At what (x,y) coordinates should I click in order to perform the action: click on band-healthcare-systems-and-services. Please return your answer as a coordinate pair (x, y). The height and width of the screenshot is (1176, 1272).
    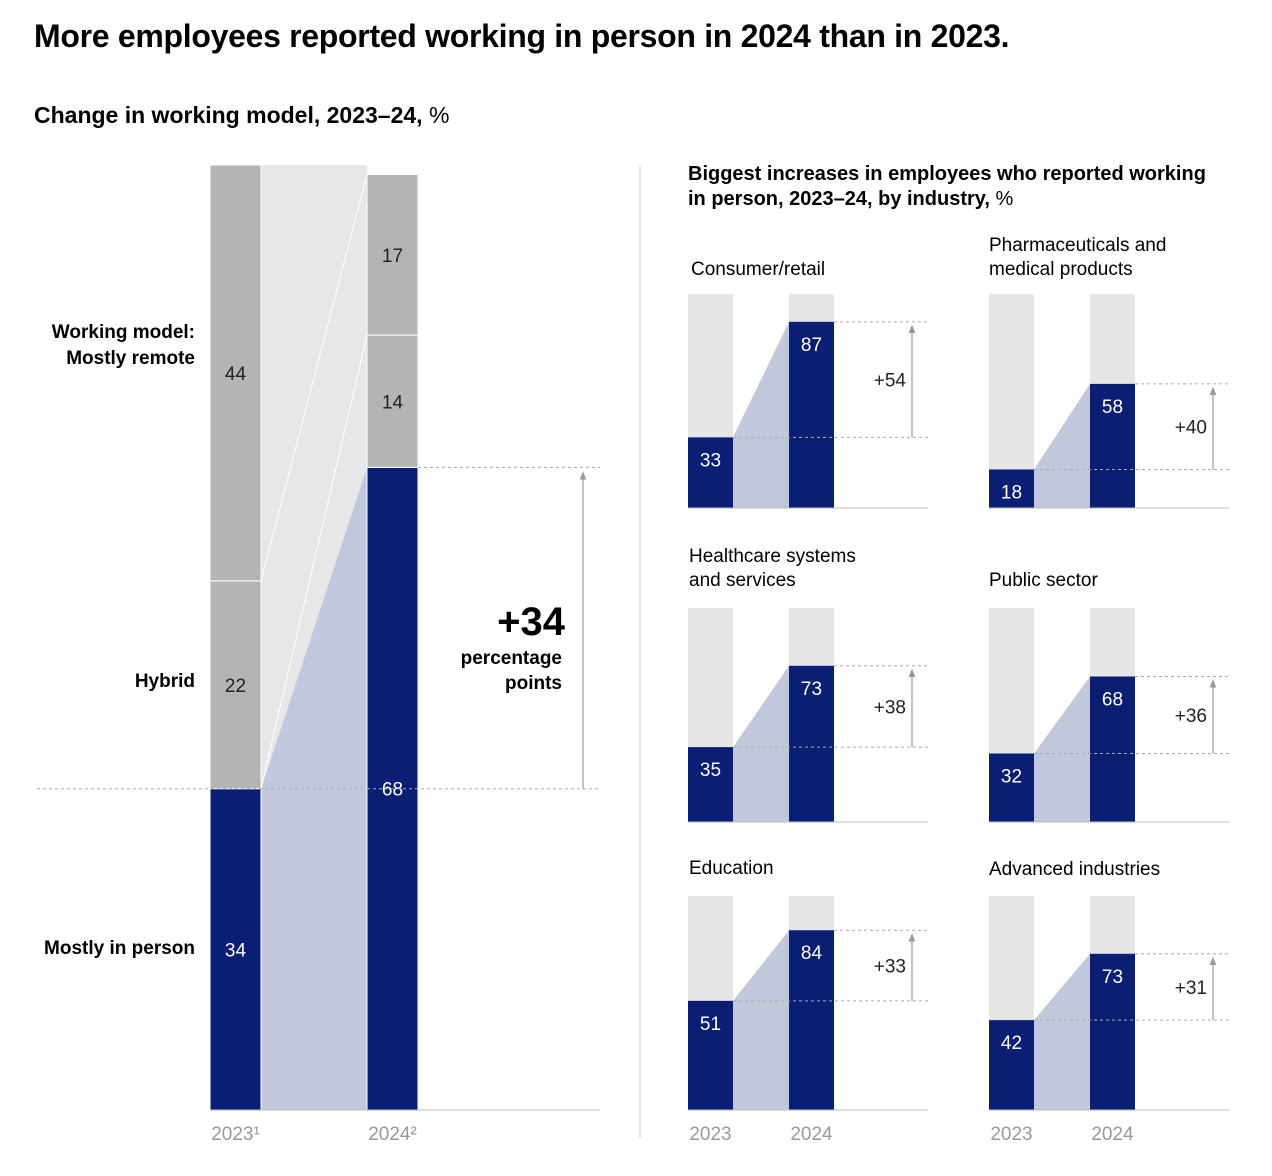
    Looking at the image, I should click on (761, 743).